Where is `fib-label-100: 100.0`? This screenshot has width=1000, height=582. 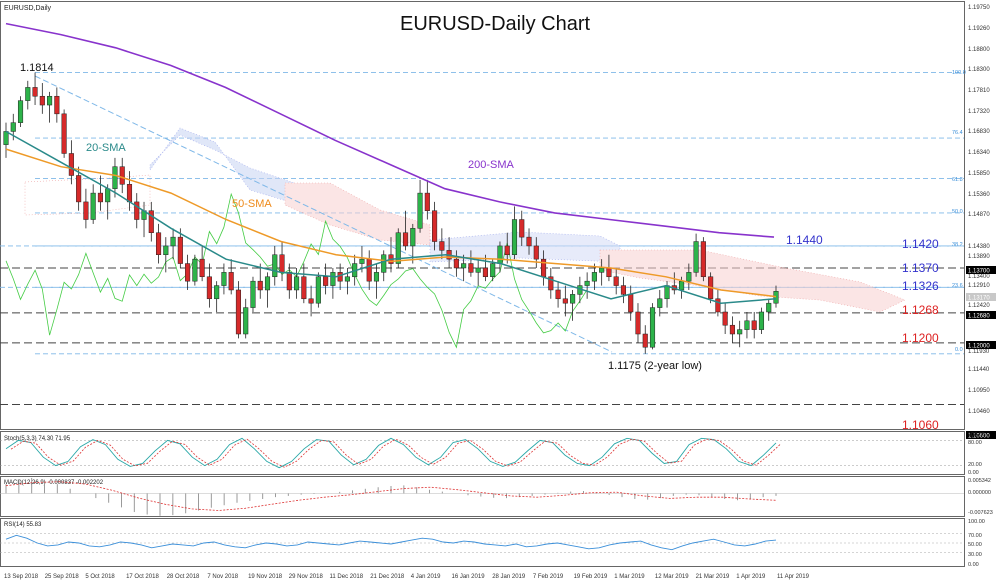 fib-label-100: 100.0 is located at coordinates (959, 73).